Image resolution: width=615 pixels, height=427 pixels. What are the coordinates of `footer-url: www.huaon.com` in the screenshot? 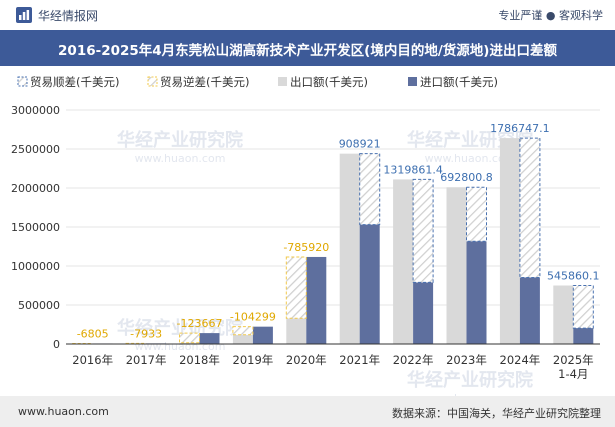 It's located at (63, 411).